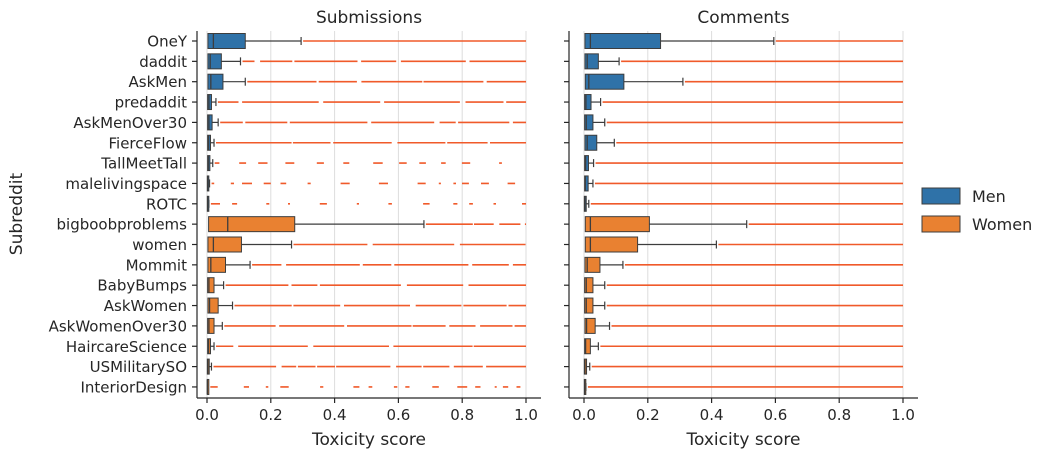 The image size is (1042, 454). Describe the element at coordinates (733, 264) in the screenshot. I see `box-Mommit` at that location.